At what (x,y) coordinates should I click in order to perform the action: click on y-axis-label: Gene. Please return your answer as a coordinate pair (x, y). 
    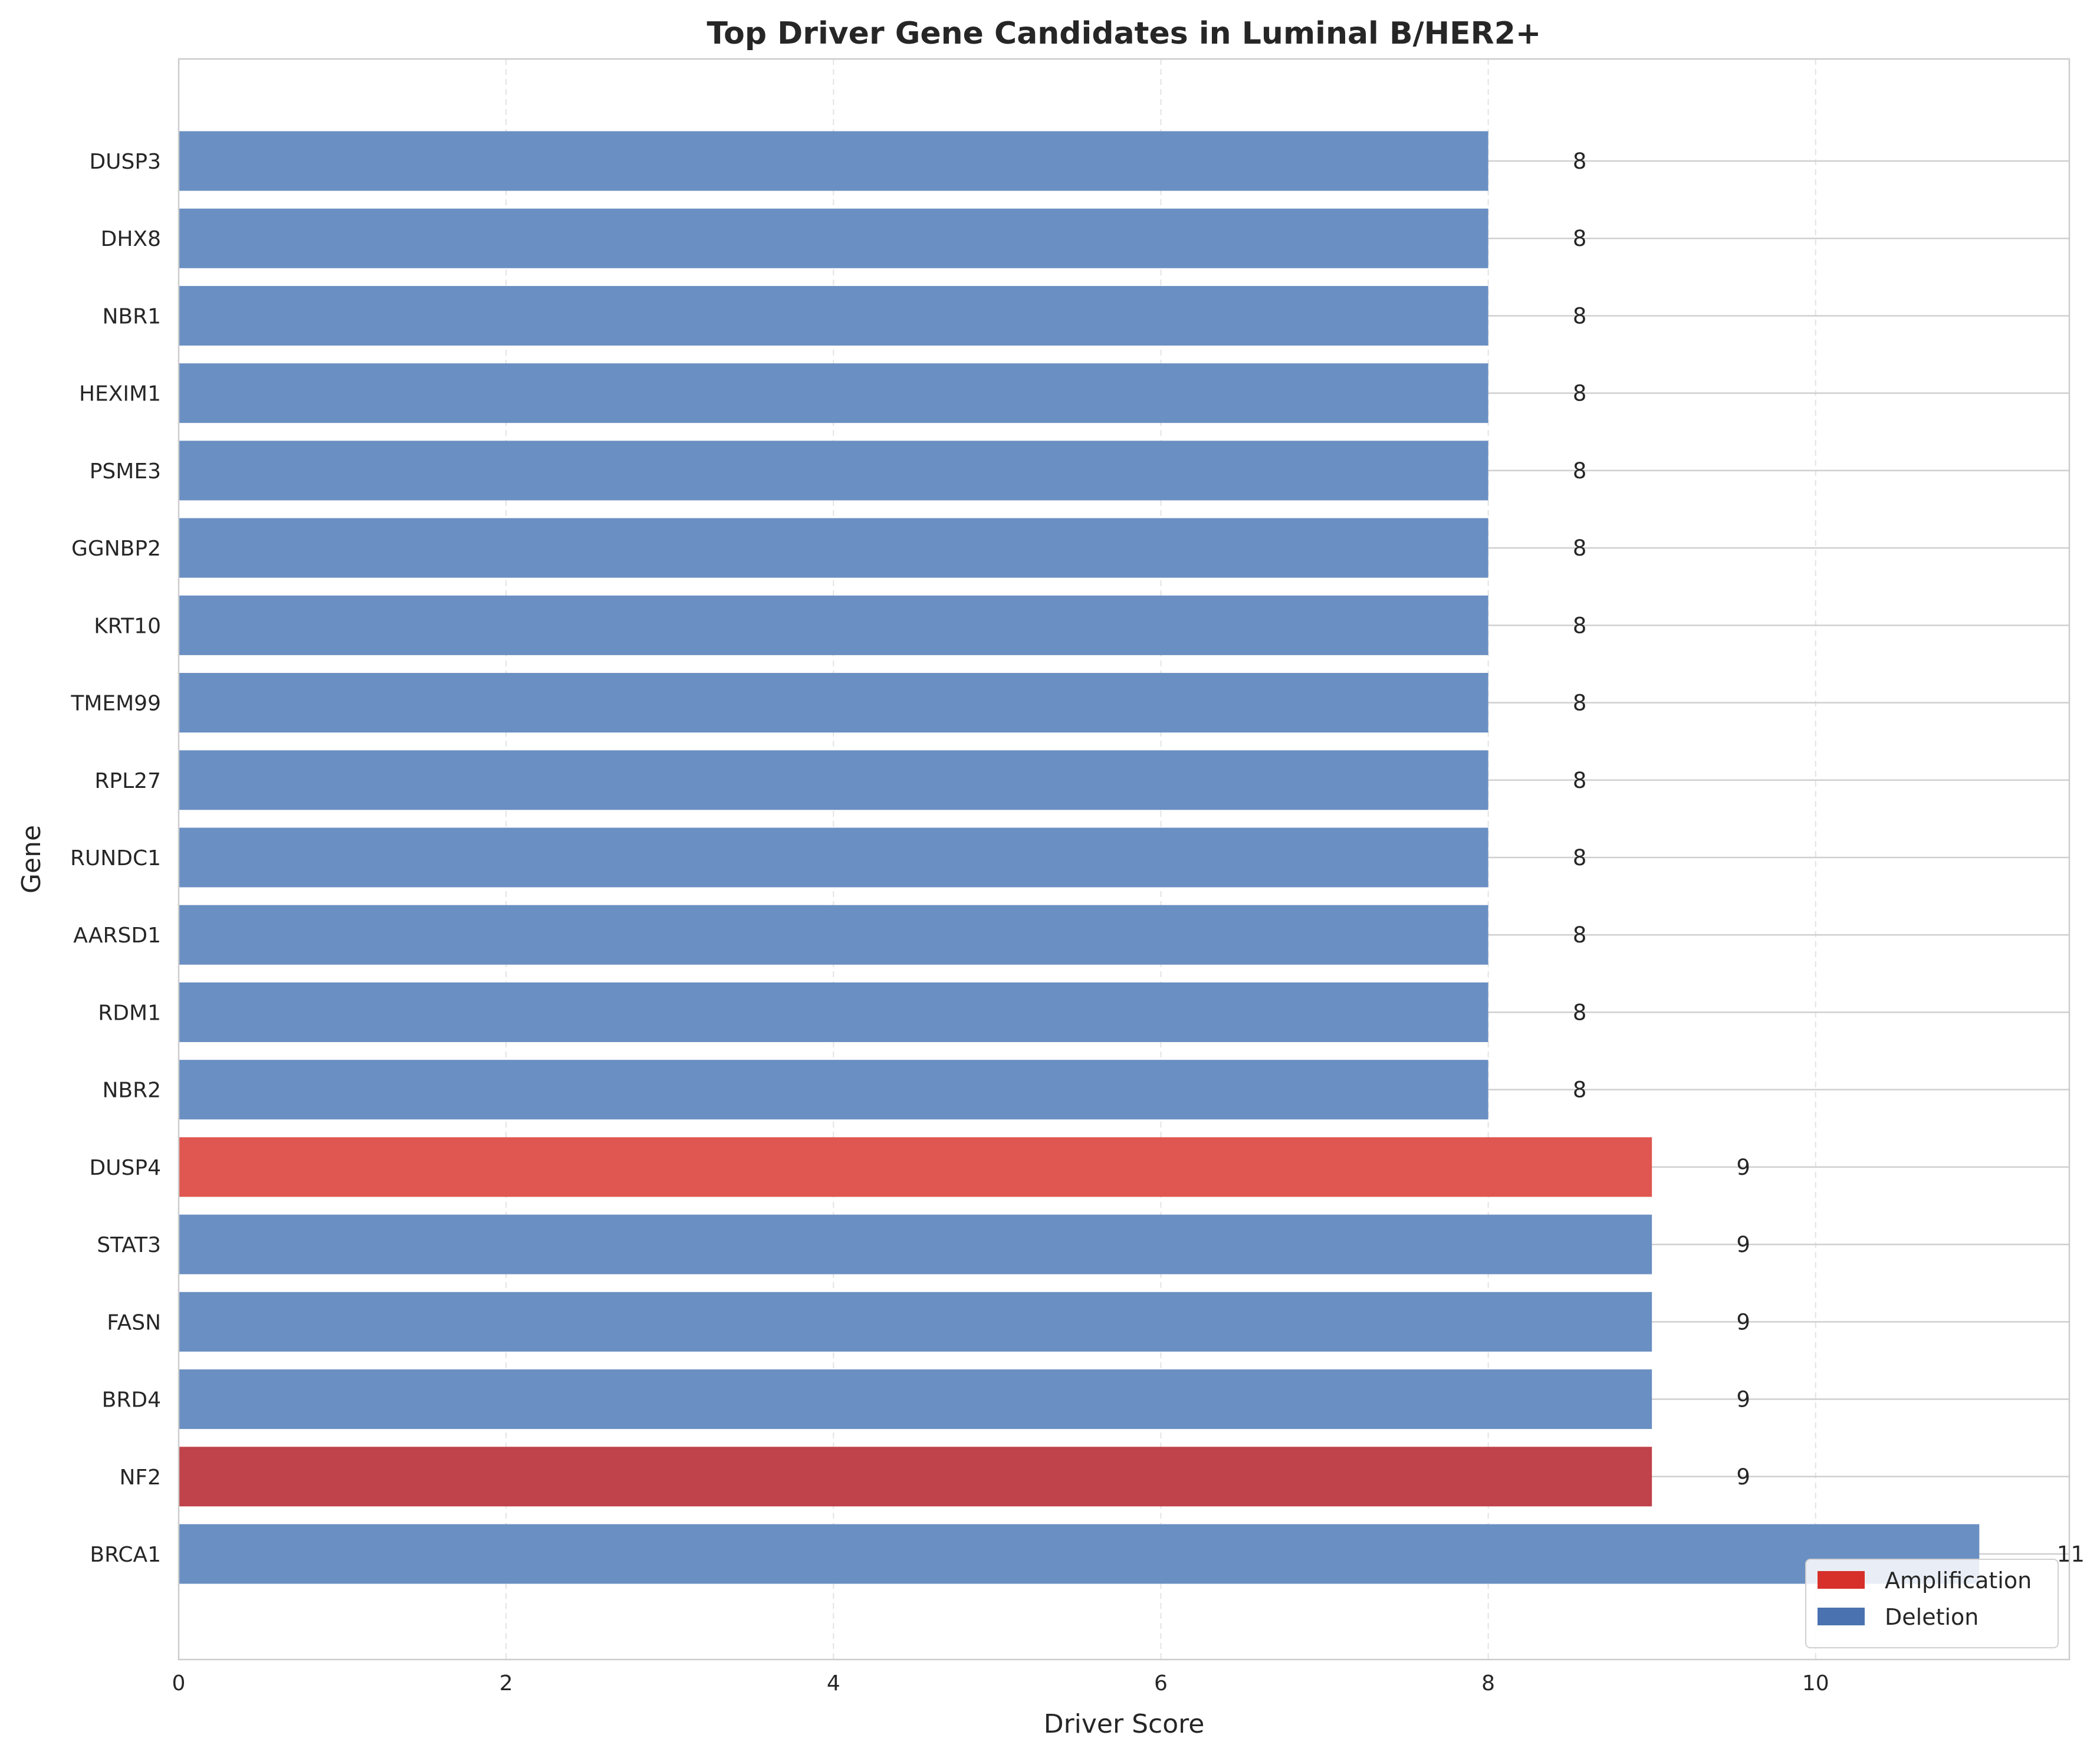
    Looking at the image, I should click on (32, 859).